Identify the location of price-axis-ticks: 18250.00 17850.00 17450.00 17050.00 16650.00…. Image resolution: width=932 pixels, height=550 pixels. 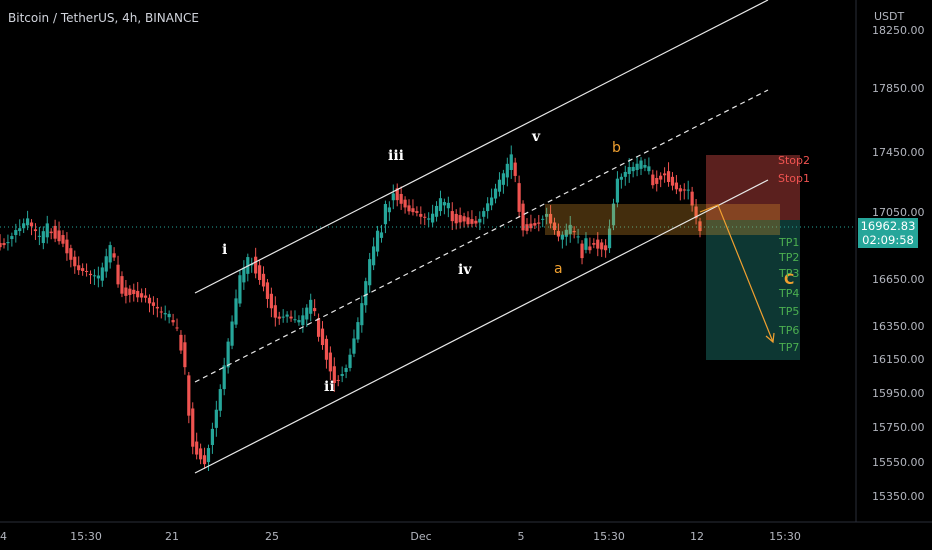
(898, 263).